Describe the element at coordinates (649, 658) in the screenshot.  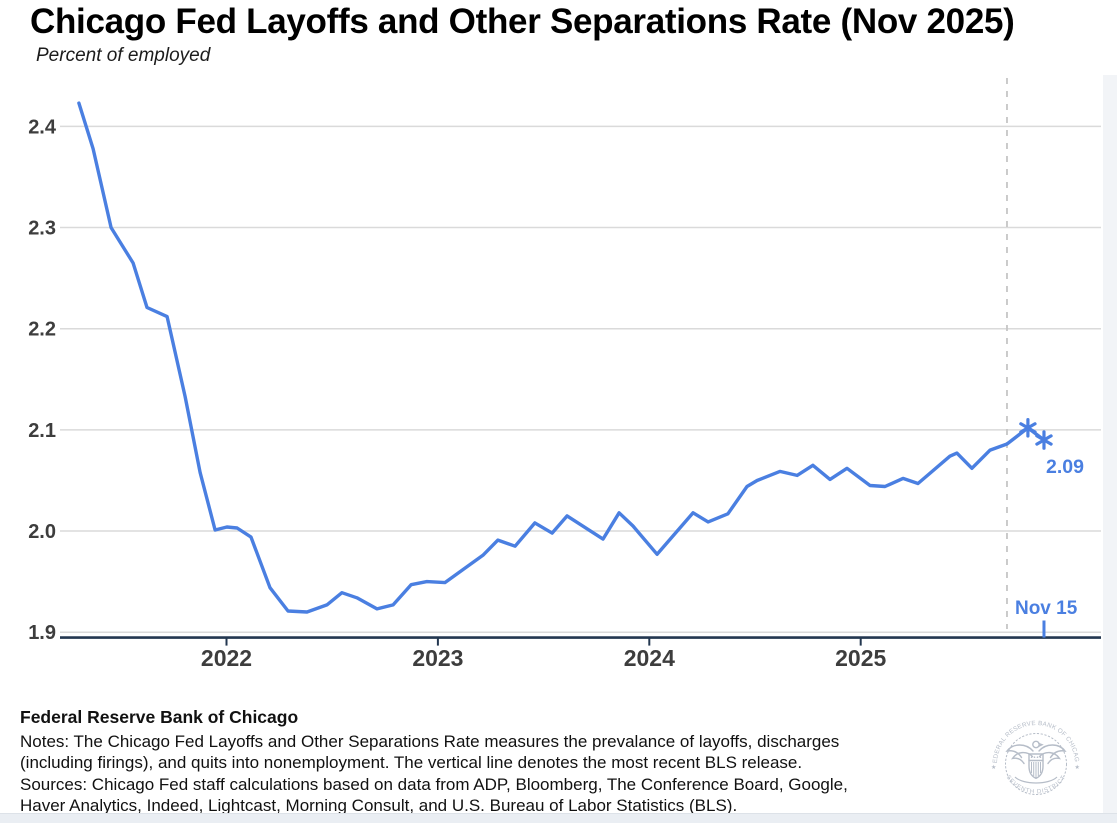
I see `x-axis-tick-label: 2024` at that location.